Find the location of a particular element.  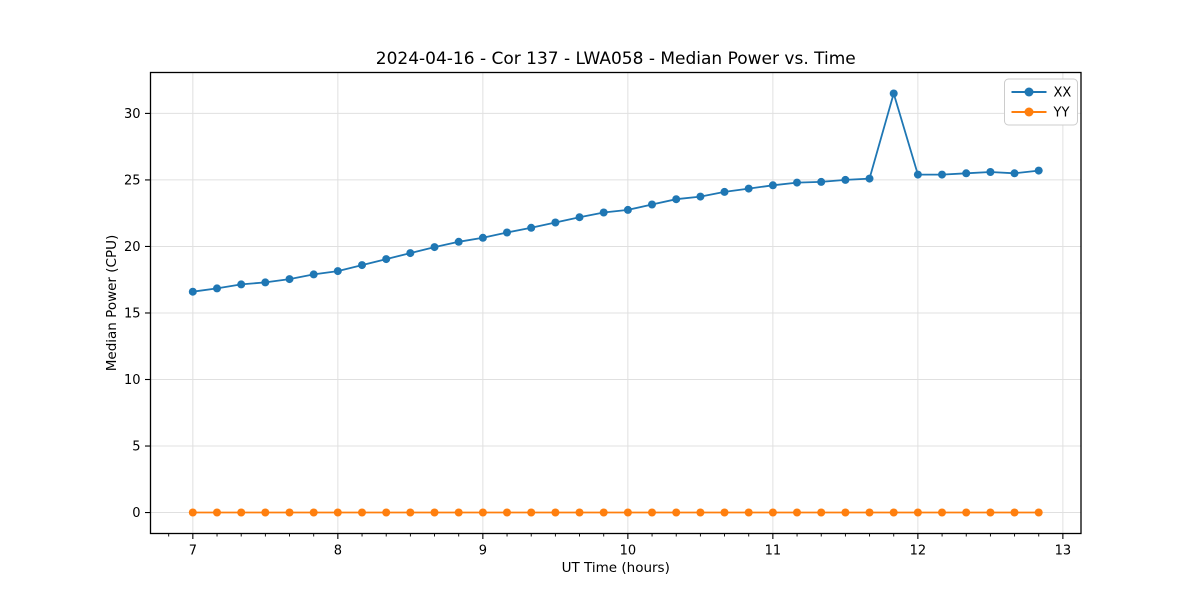

legend-box is located at coordinates (1041, 102).